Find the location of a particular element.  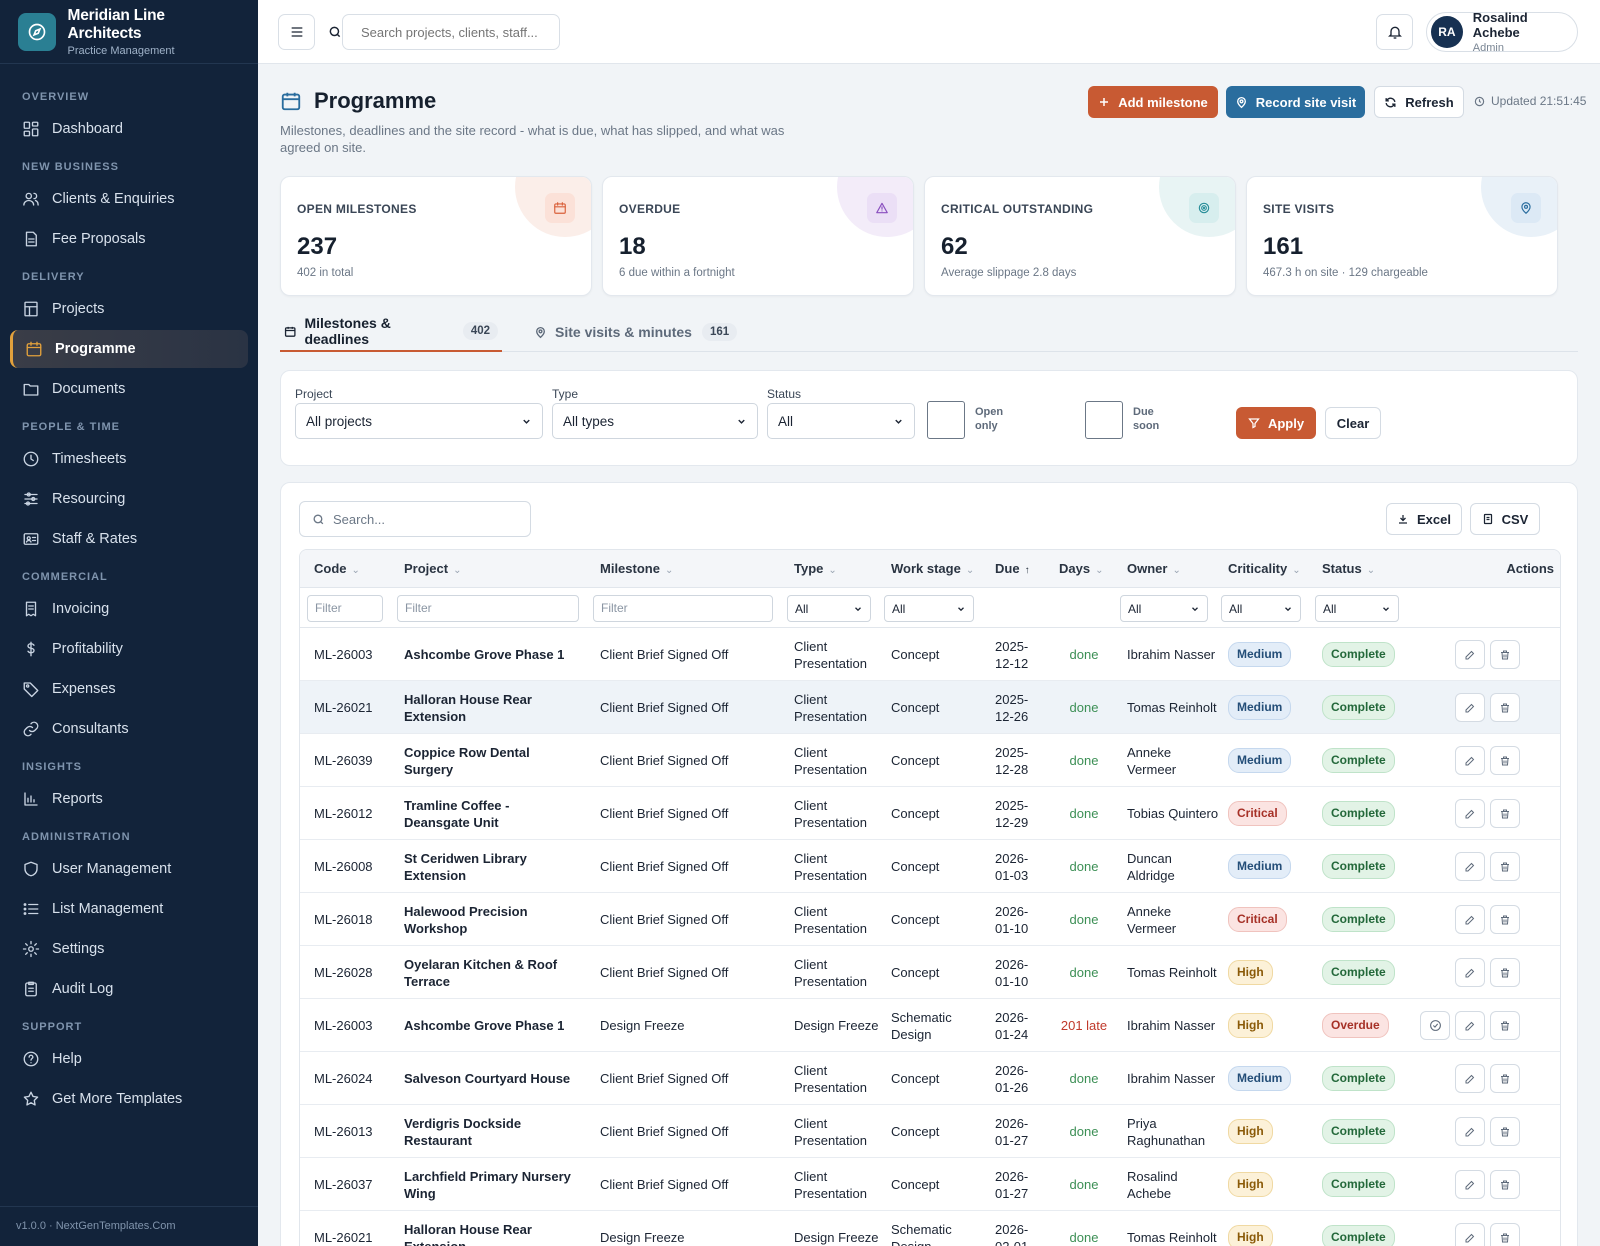

sidebar-item-resourcing: Resourcing is located at coordinates (129, 499).